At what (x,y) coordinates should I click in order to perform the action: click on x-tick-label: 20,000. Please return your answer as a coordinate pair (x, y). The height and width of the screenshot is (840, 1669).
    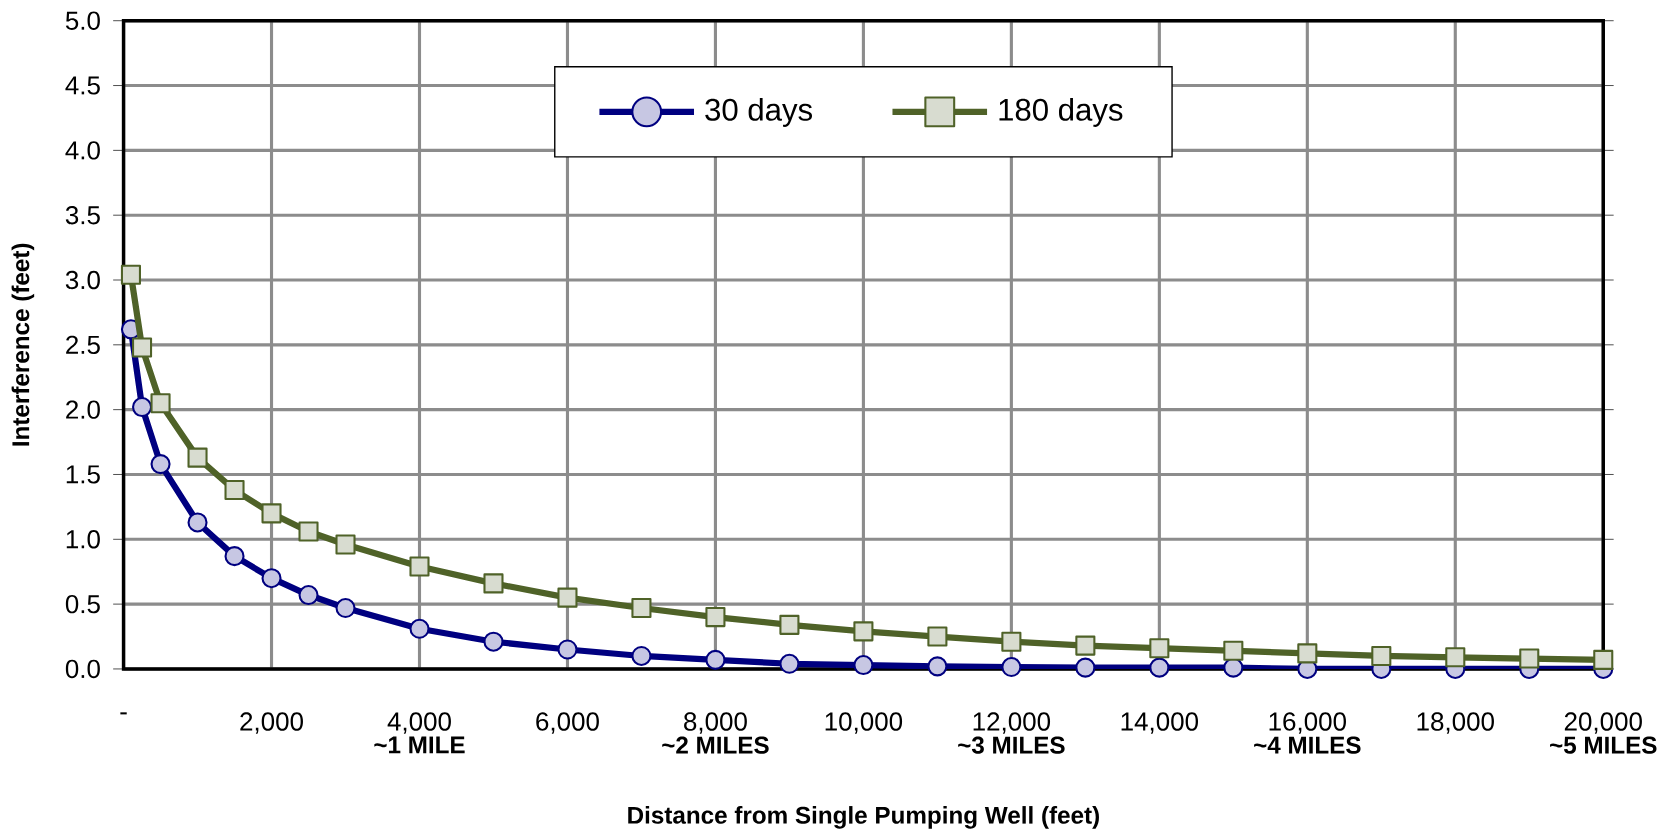
    Looking at the image, I should click on (1603, 723).